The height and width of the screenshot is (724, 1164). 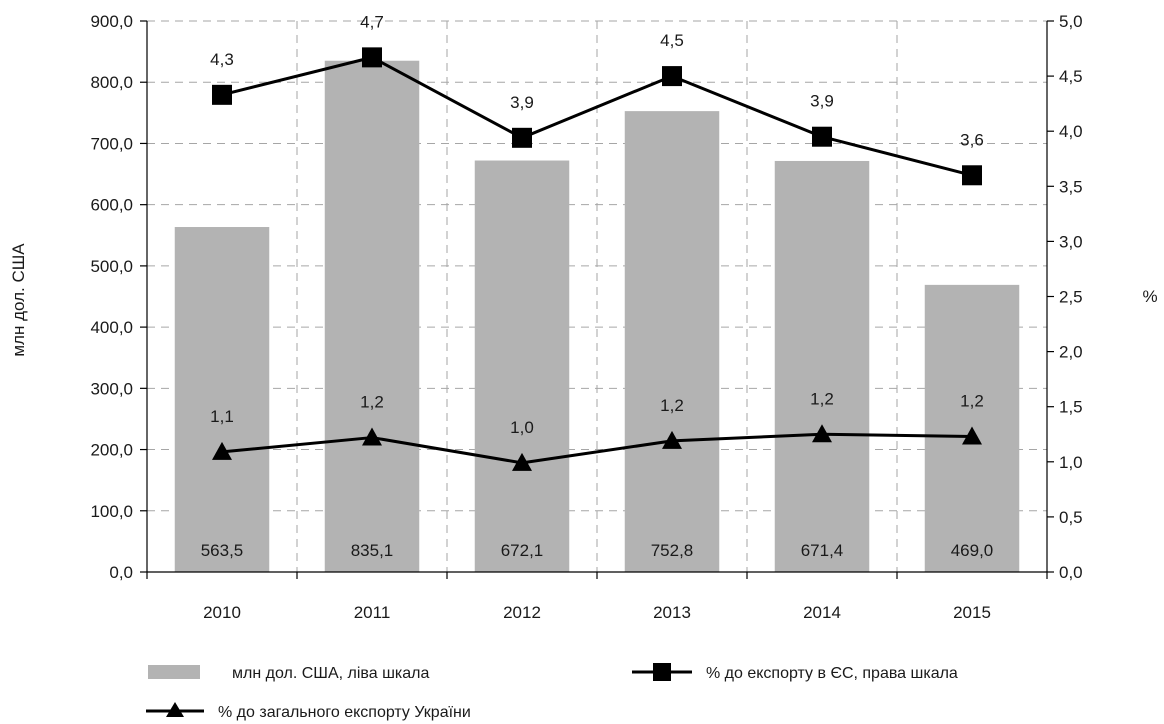 I want to click on eu-export-value-label: 4,5, so click(x=672, y=40).